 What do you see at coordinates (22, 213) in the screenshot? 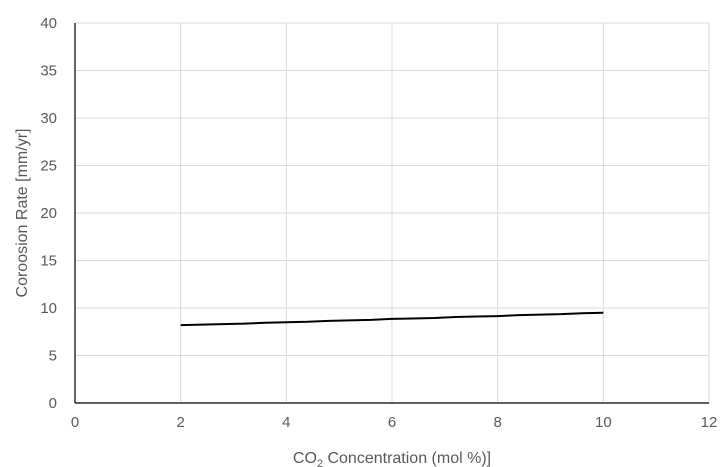
I see `y-axis-title: Coroosion Rate [mm/yr]` at bounding box center [22, 213].